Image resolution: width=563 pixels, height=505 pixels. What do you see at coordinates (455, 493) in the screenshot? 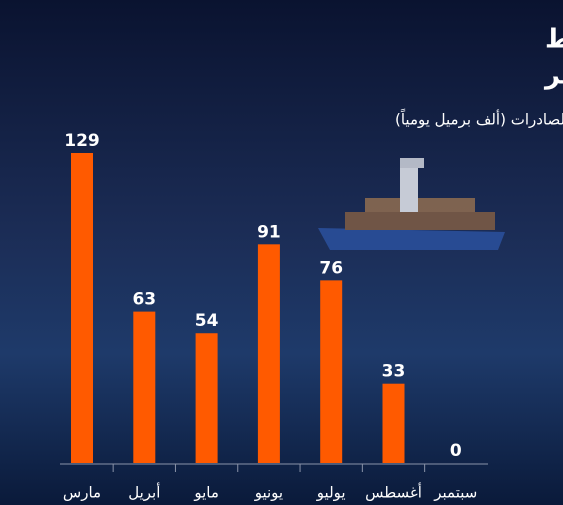
I see `x-tick-label: سبتمبر` at bounding box center [455, 493].